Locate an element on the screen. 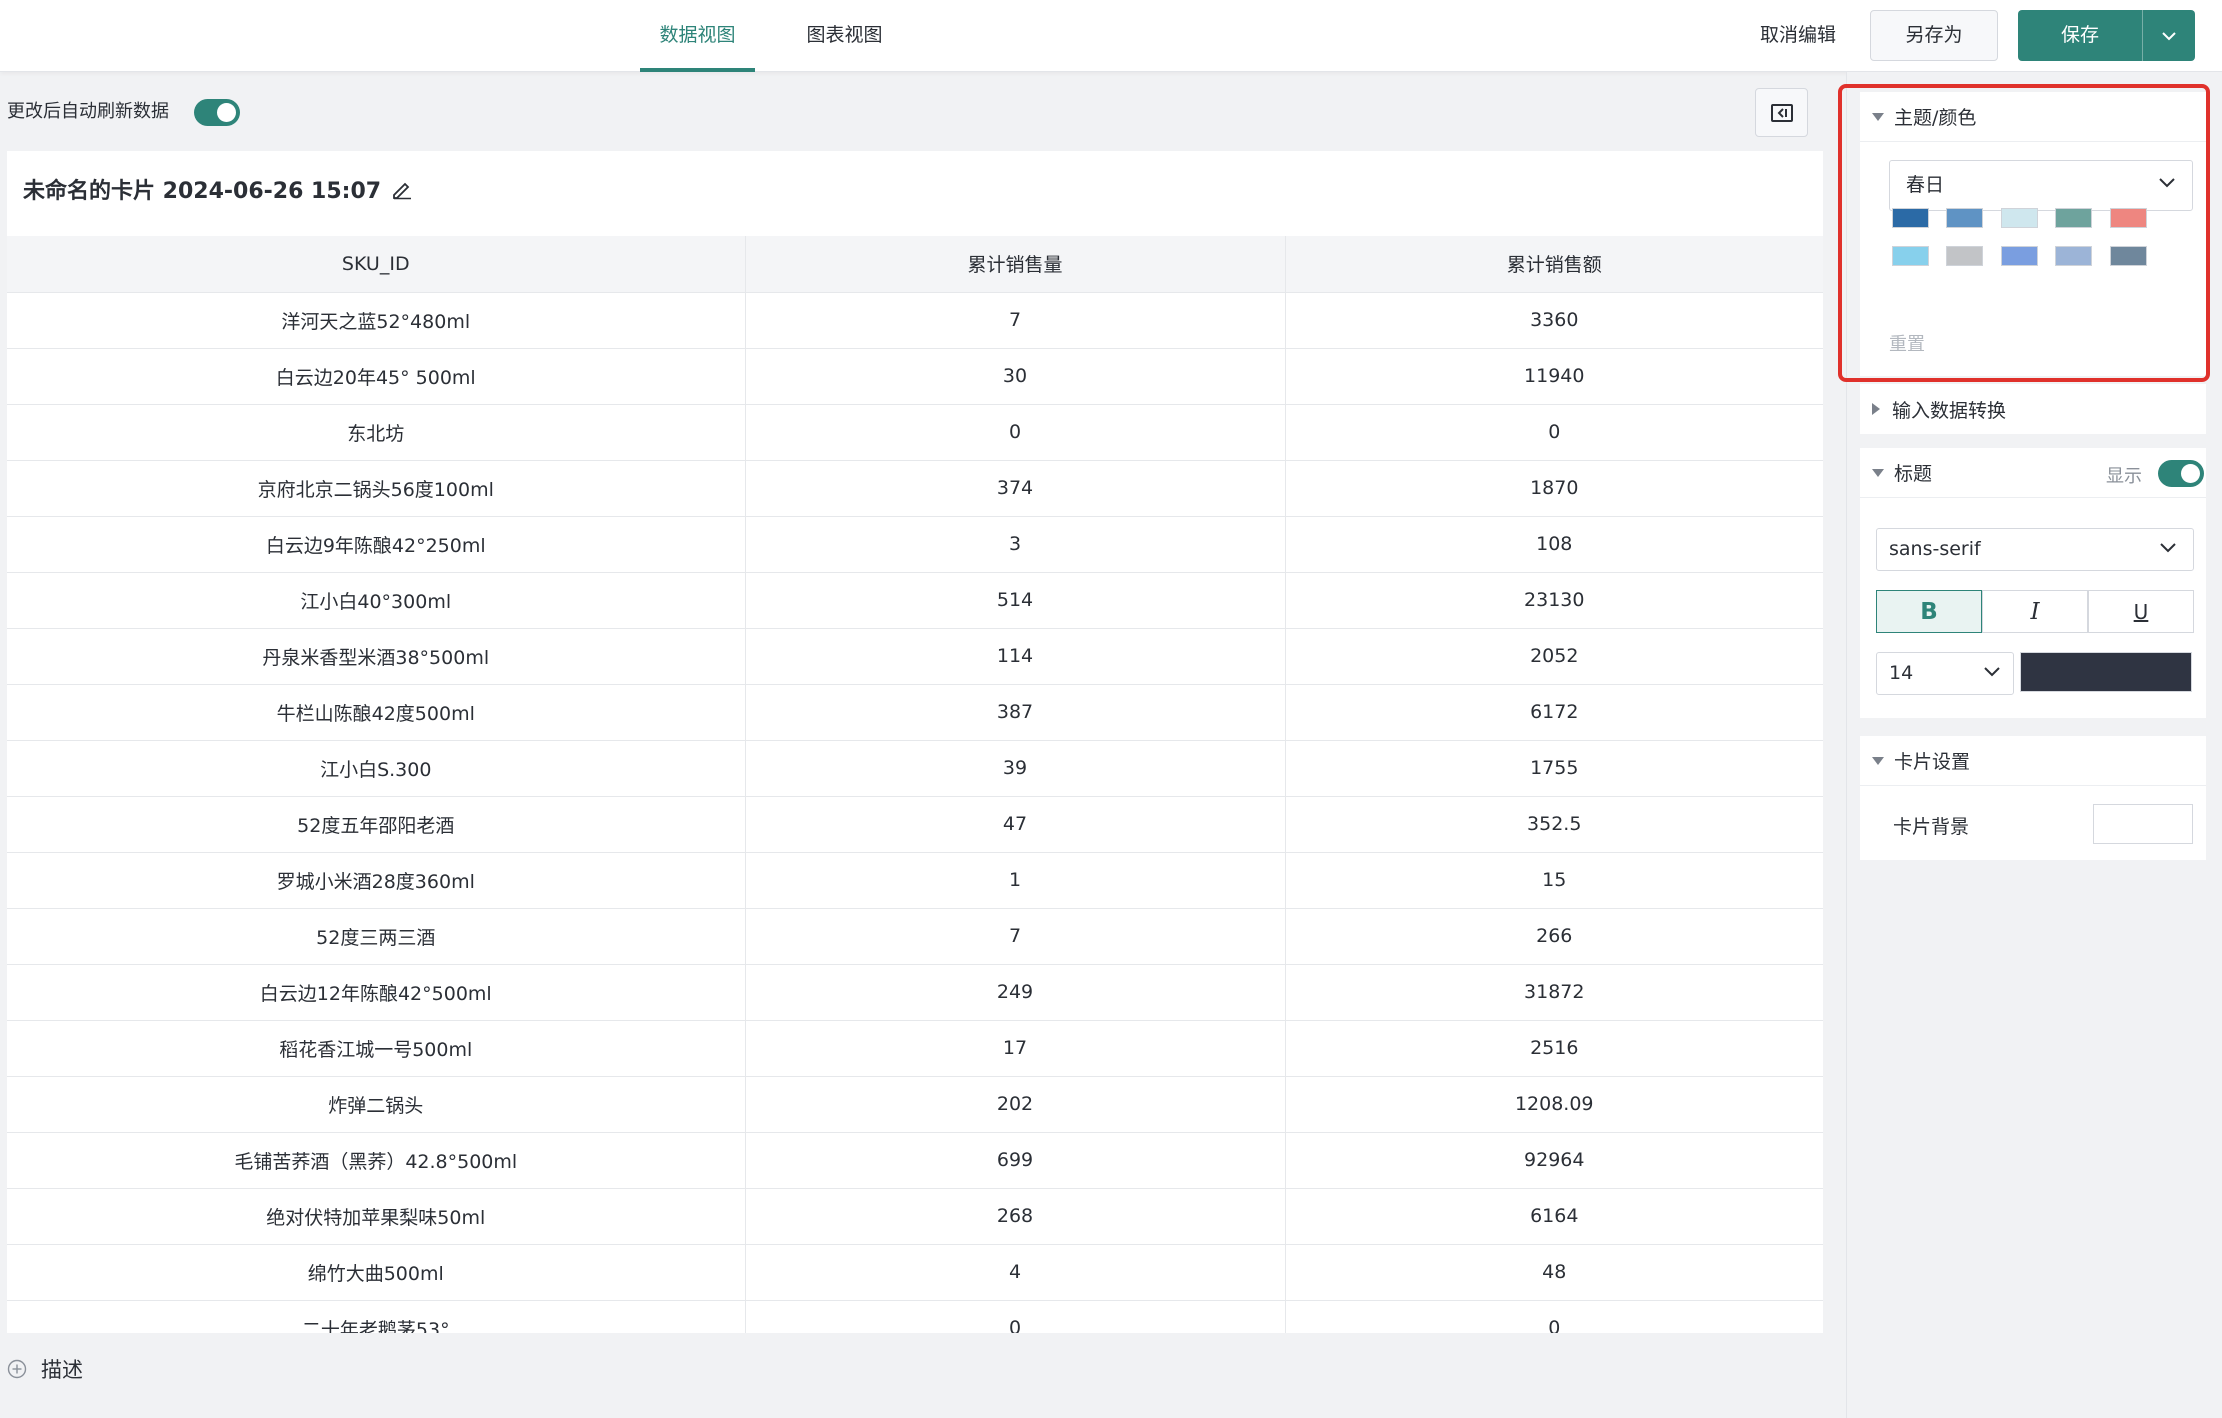 Image resolution: width=2222 pixels, height=1418 pixels. table-cell: 6172 is located at coordinates (1554, 712).